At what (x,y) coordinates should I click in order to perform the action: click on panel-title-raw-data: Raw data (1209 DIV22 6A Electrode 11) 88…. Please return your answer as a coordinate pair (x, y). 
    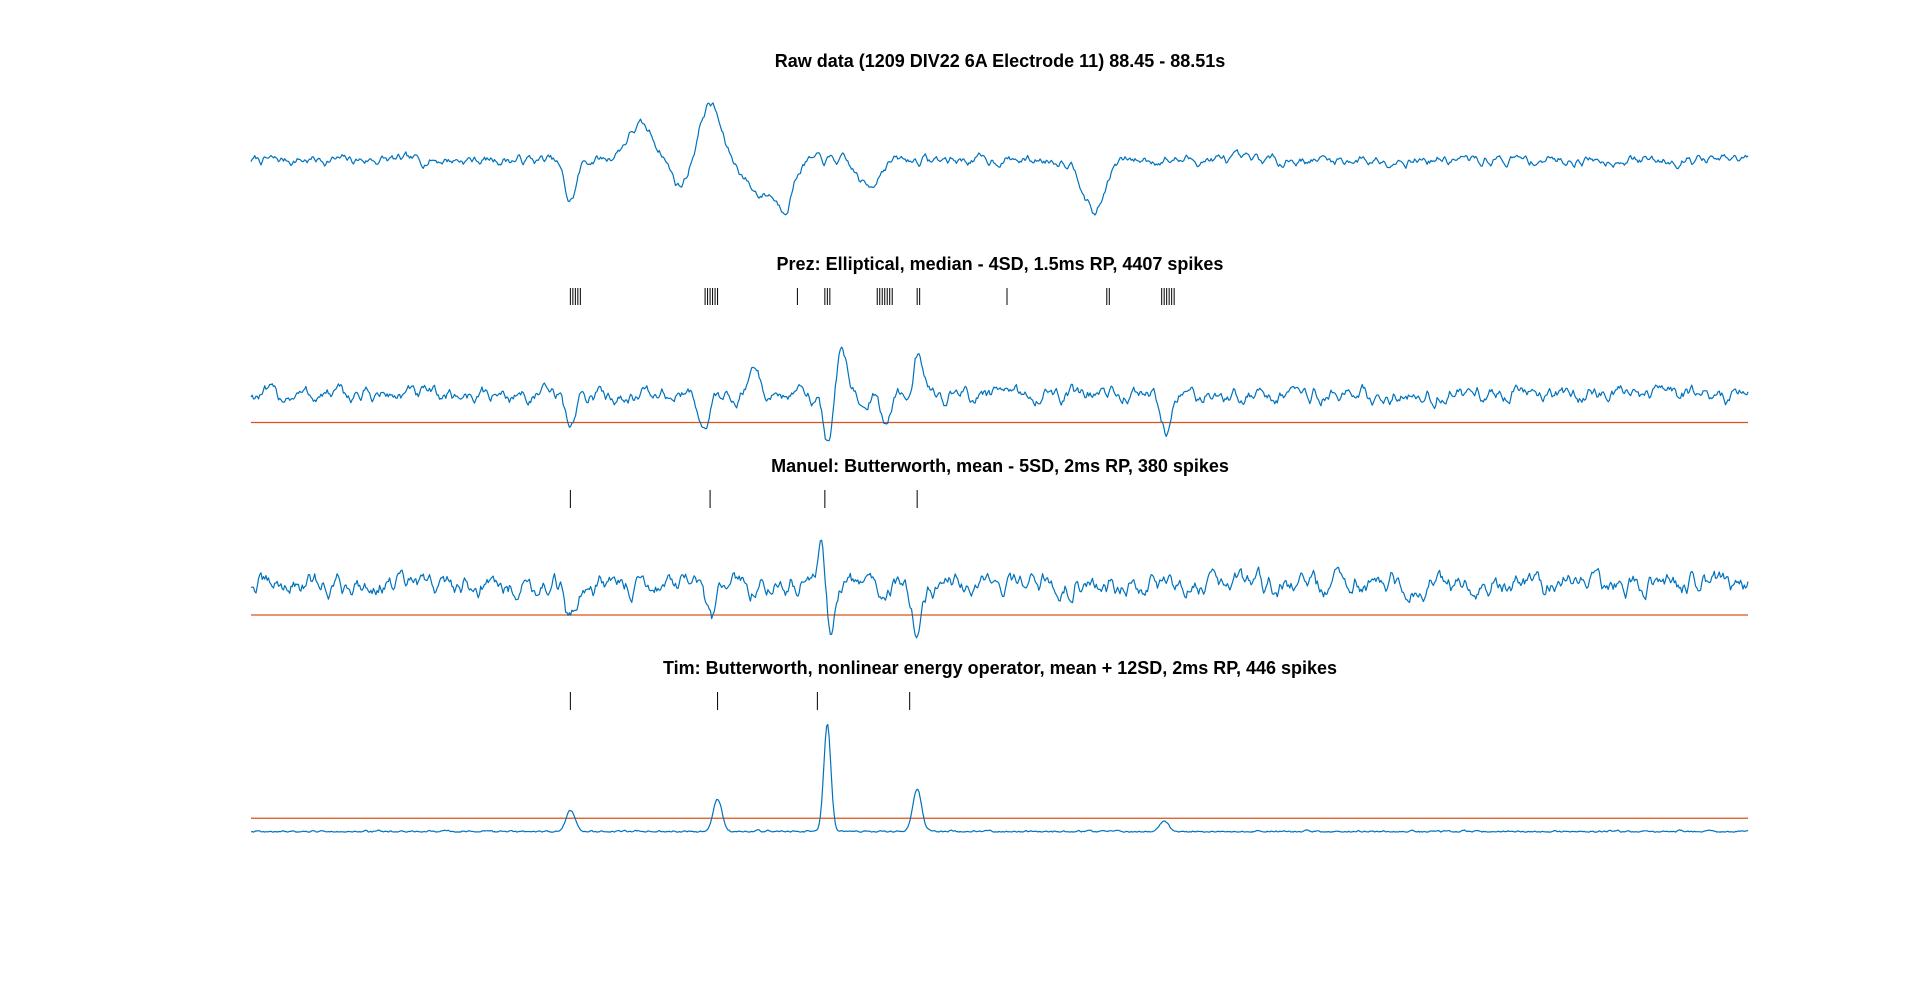
    Looking at the image, I should click on (1000, 61).